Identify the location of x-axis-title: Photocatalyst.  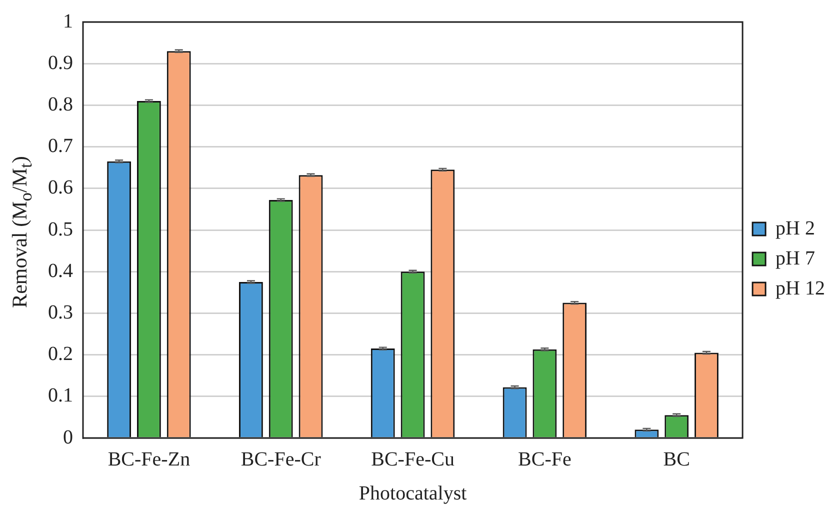
(413, 493).